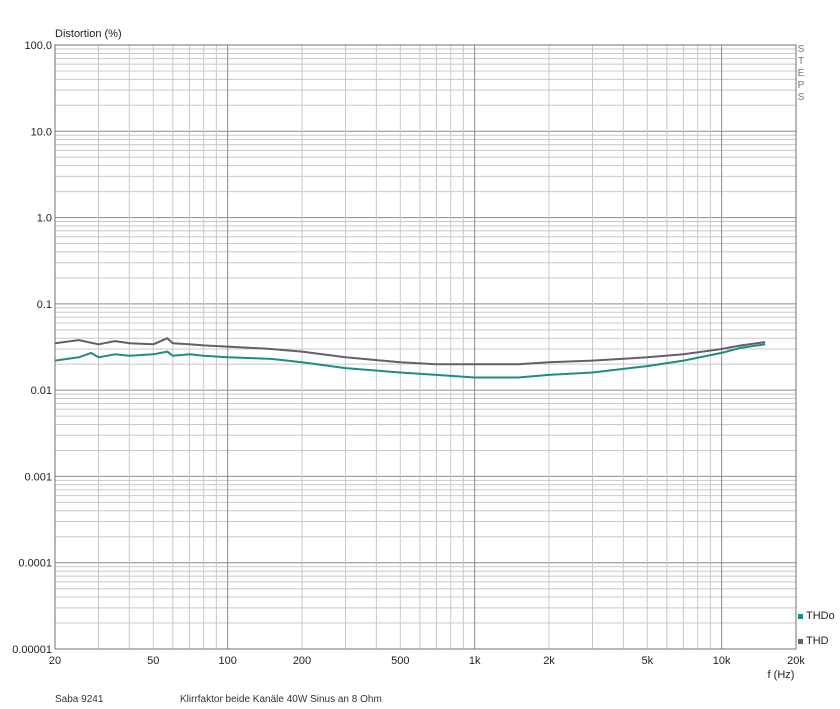 The image size is (840, 709). I want to click on y-axis-label: Distortion (%), so click(88, 34).